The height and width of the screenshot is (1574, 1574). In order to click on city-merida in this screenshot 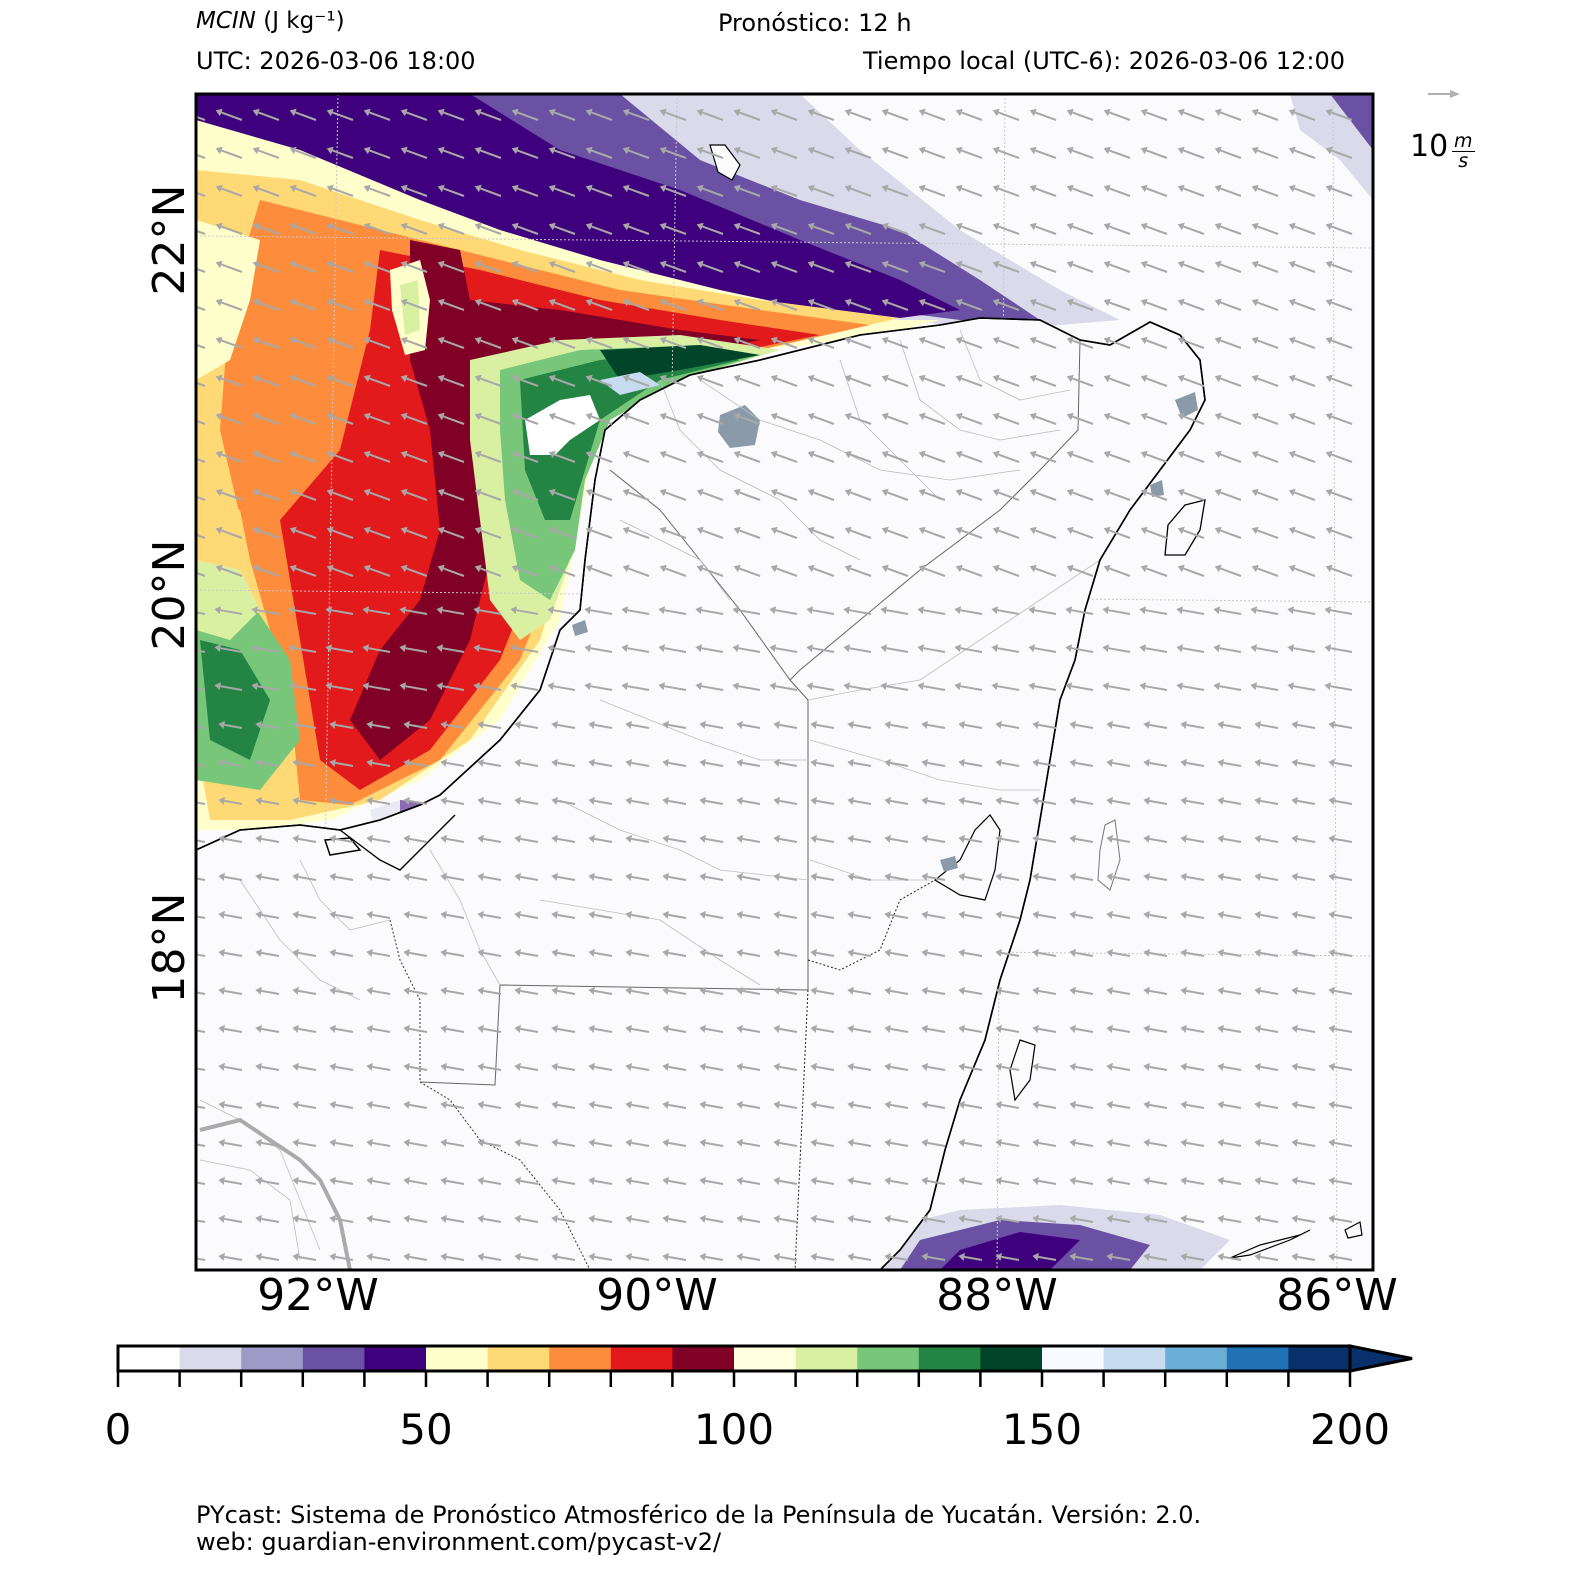, I will do `click(739, 426)`.